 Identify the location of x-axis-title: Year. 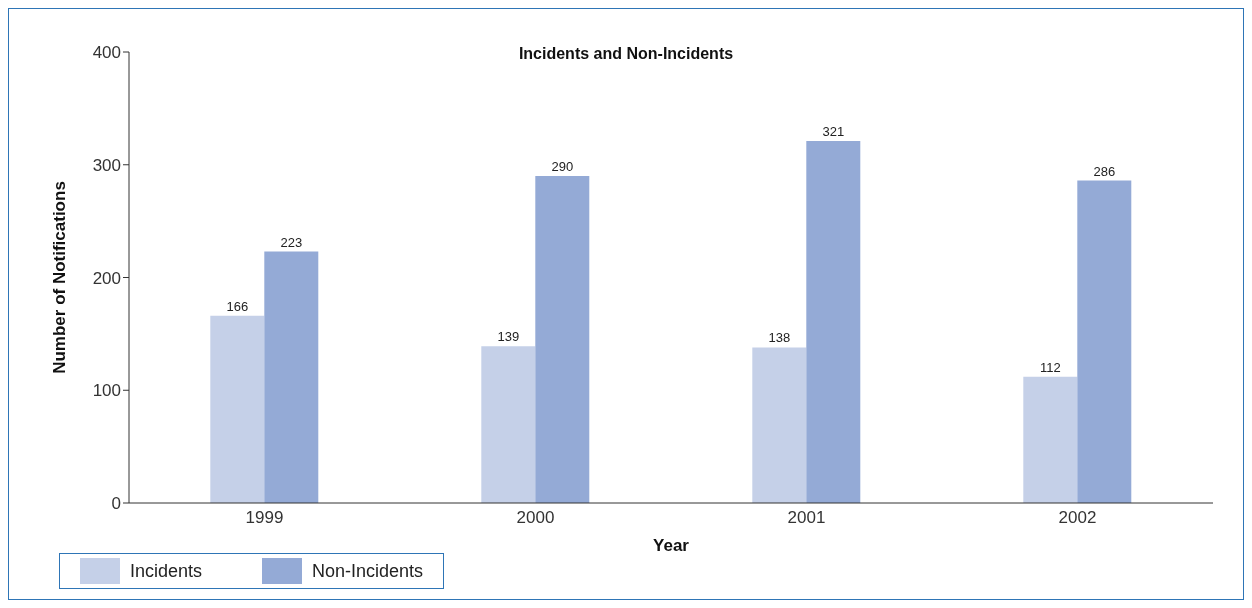
(671, 545).